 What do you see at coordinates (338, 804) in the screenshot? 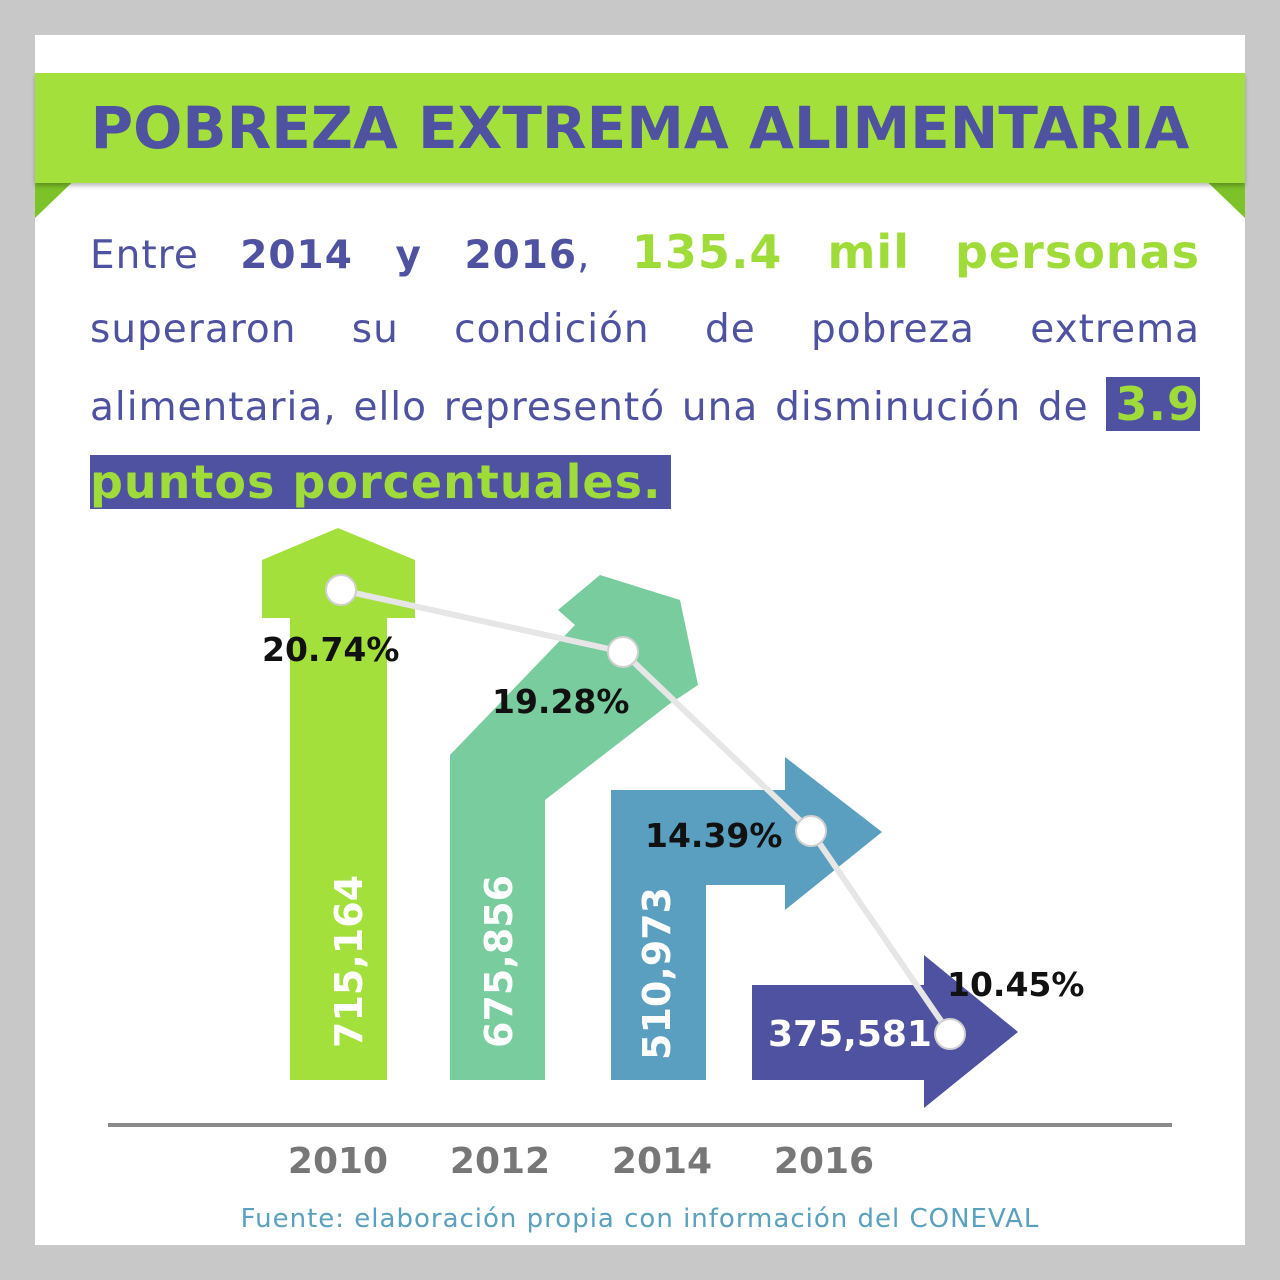
I see `arrow-2010` at bounding box center [338, 804].